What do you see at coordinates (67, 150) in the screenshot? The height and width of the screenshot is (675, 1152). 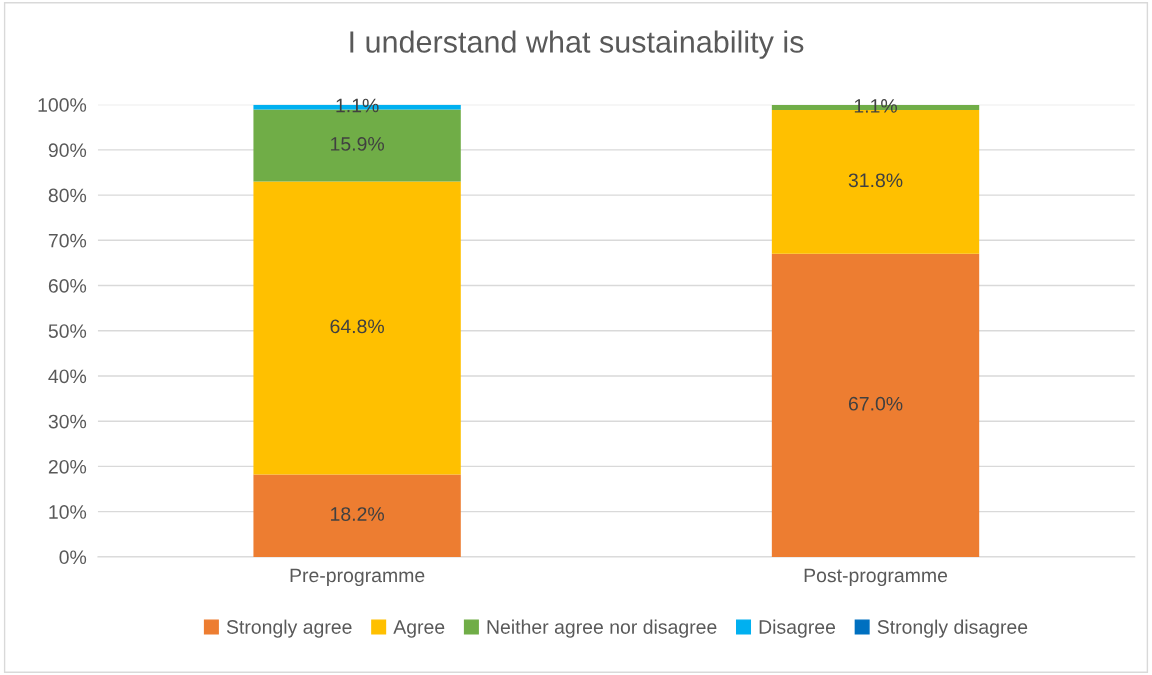 I see `y-tick-label: 90%` at bounding box center [67, 150].